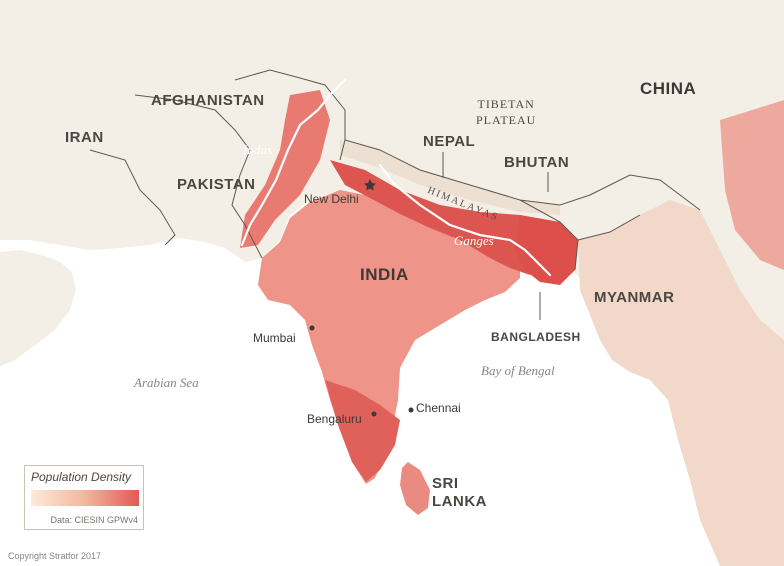 The height and width of the screenshot is (566, 784). Describe the element at coordinates (634, 297) in the screenshot. I see `label-myanmar: MYANMAR` at that location.